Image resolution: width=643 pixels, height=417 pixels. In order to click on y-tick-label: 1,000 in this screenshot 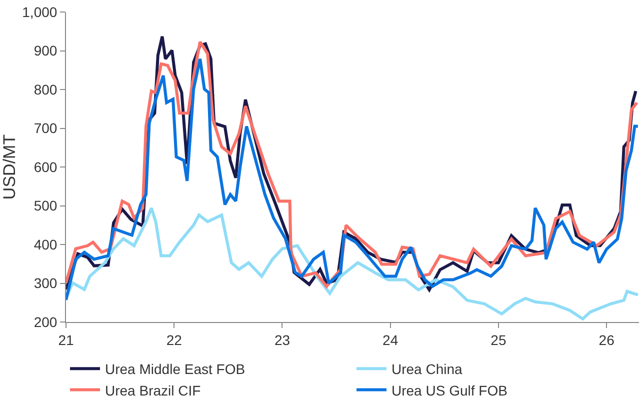, I will do `click(40, 12)`.